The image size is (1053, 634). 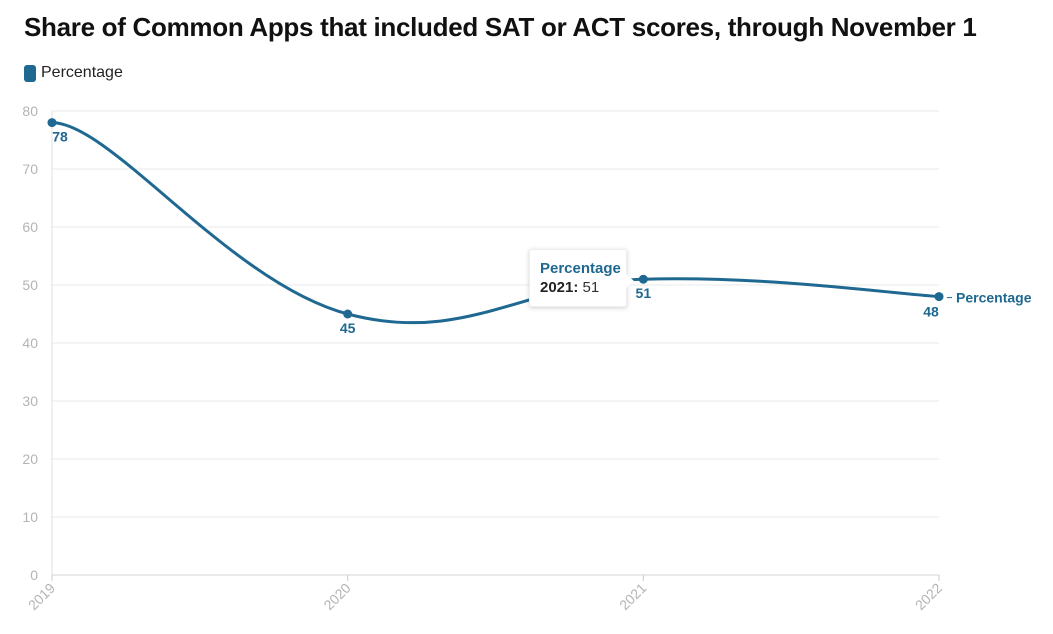 What do you see at coordinates (30, 517) in the screenshot?
I see `y-tick-label: 10` at bounding box center [30, 517].